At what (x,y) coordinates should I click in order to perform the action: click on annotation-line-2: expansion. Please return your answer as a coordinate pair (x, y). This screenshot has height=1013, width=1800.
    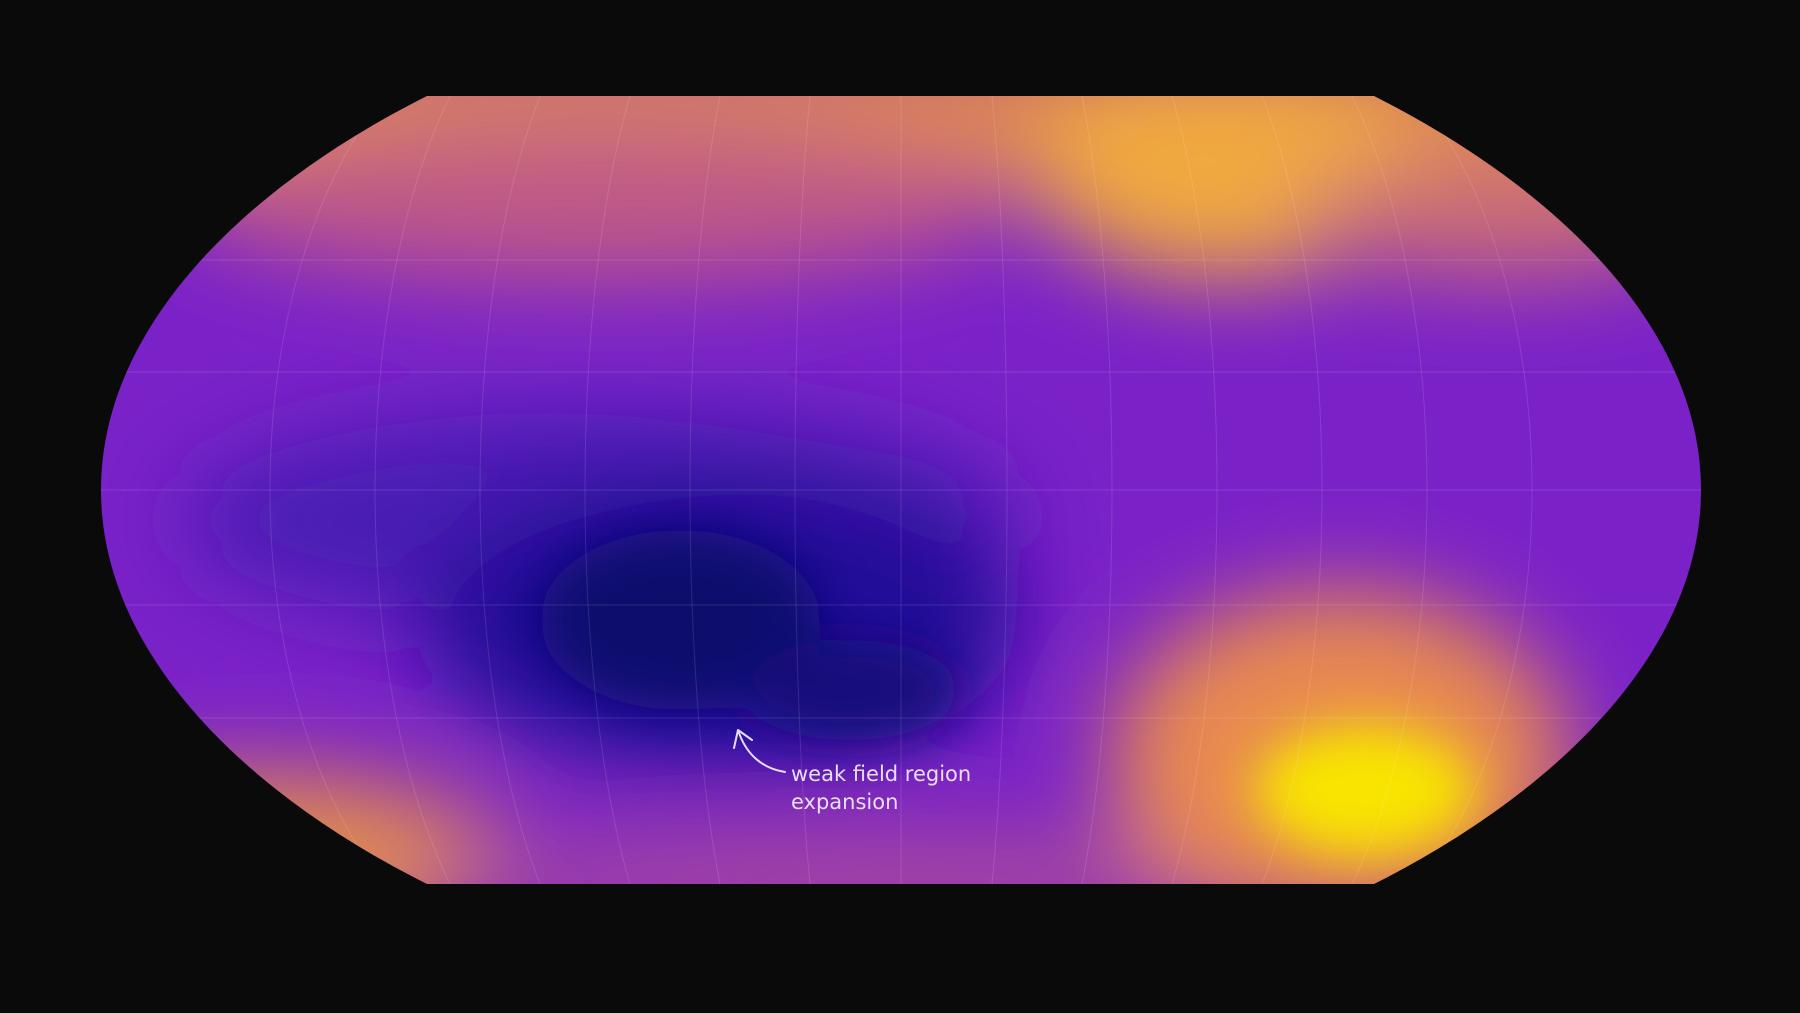
    Looking at the image, I should click on (845, 802).